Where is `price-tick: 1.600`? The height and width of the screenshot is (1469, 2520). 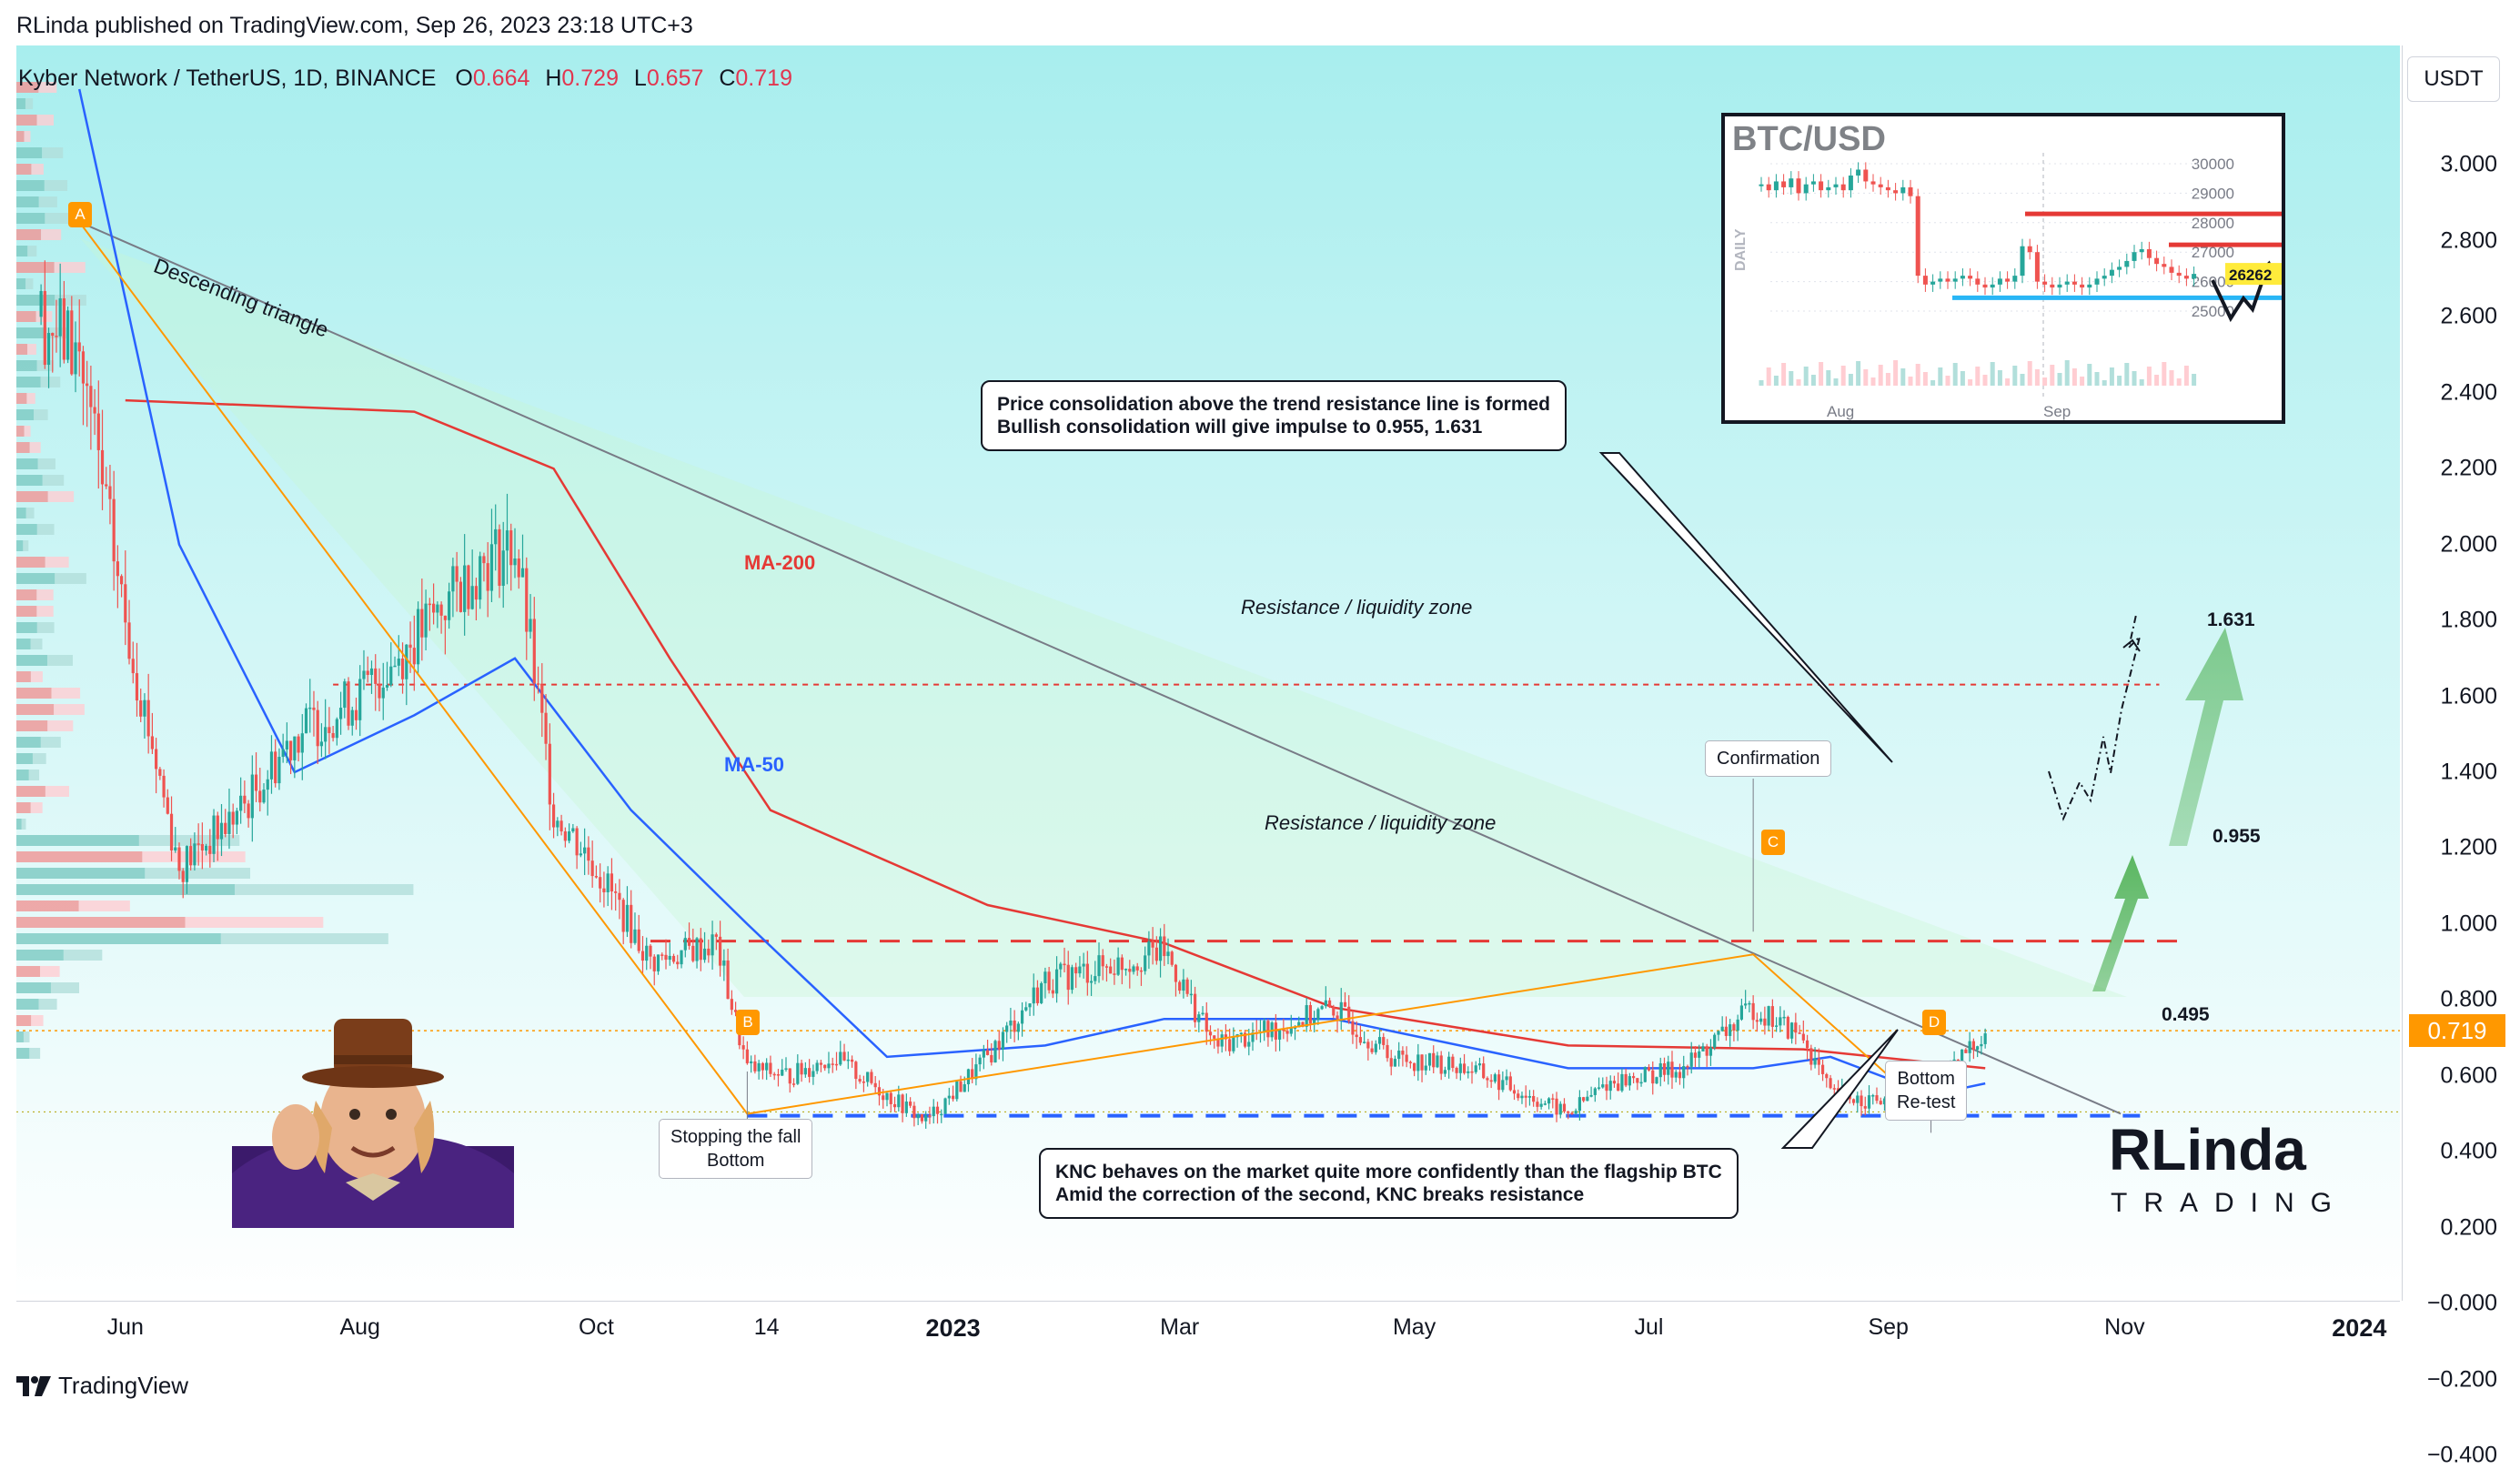
price-tick: 1.600 is located at coordinates (2469, 696).